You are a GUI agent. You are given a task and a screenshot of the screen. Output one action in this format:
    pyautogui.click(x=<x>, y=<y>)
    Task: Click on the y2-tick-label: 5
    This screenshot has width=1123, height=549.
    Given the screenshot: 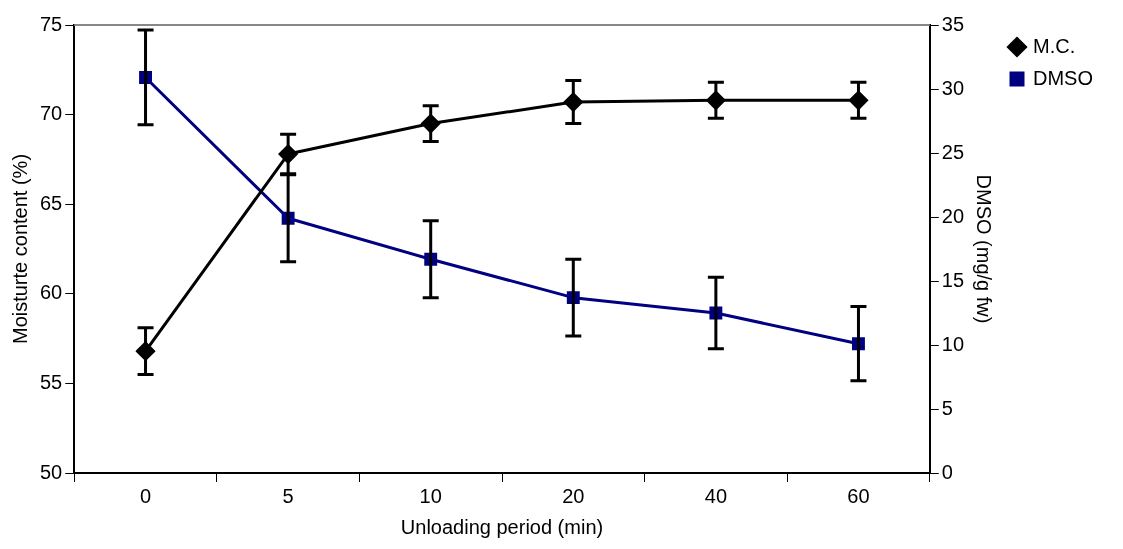 What is the action you would take?
    pyautogui.click(x=947, y=407)
    